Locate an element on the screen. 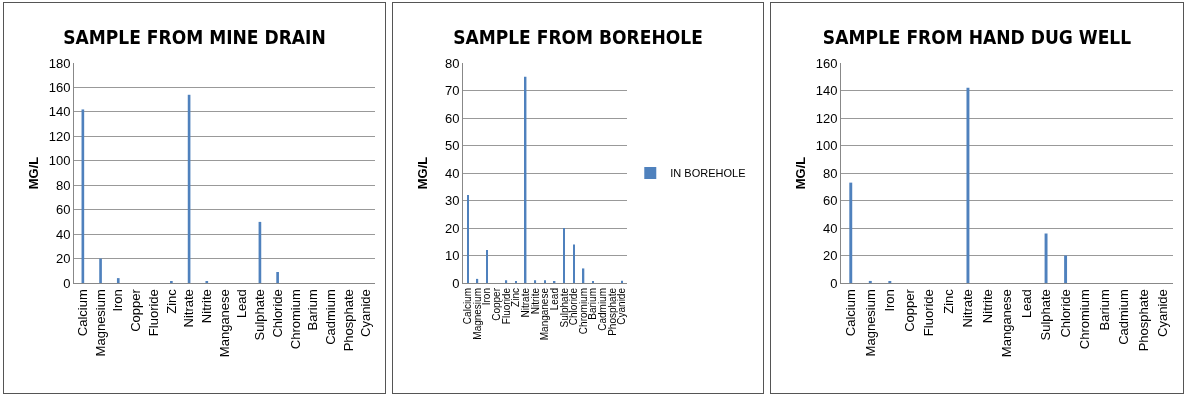 The height and width of the screenshot is (401, 1189). y-tick-label: 50 is located at coordinates (452, 146).